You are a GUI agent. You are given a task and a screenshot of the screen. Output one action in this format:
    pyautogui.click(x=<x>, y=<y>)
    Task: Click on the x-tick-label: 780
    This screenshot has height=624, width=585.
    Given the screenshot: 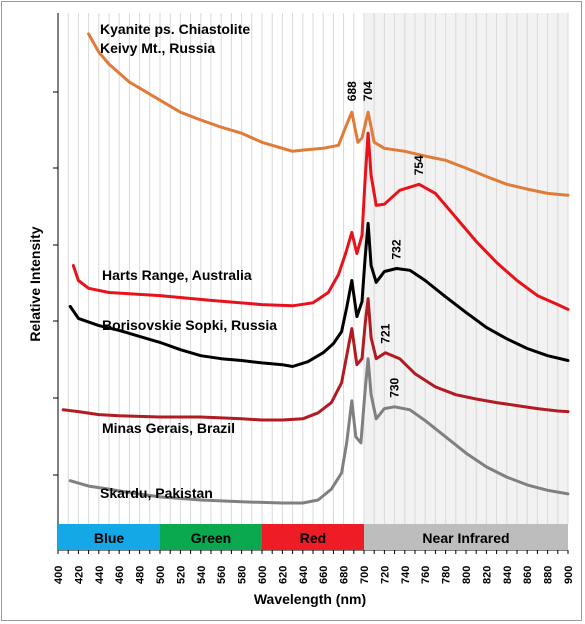 What is the action you would take?
    pyautogui.click(x=447, y=575)
    